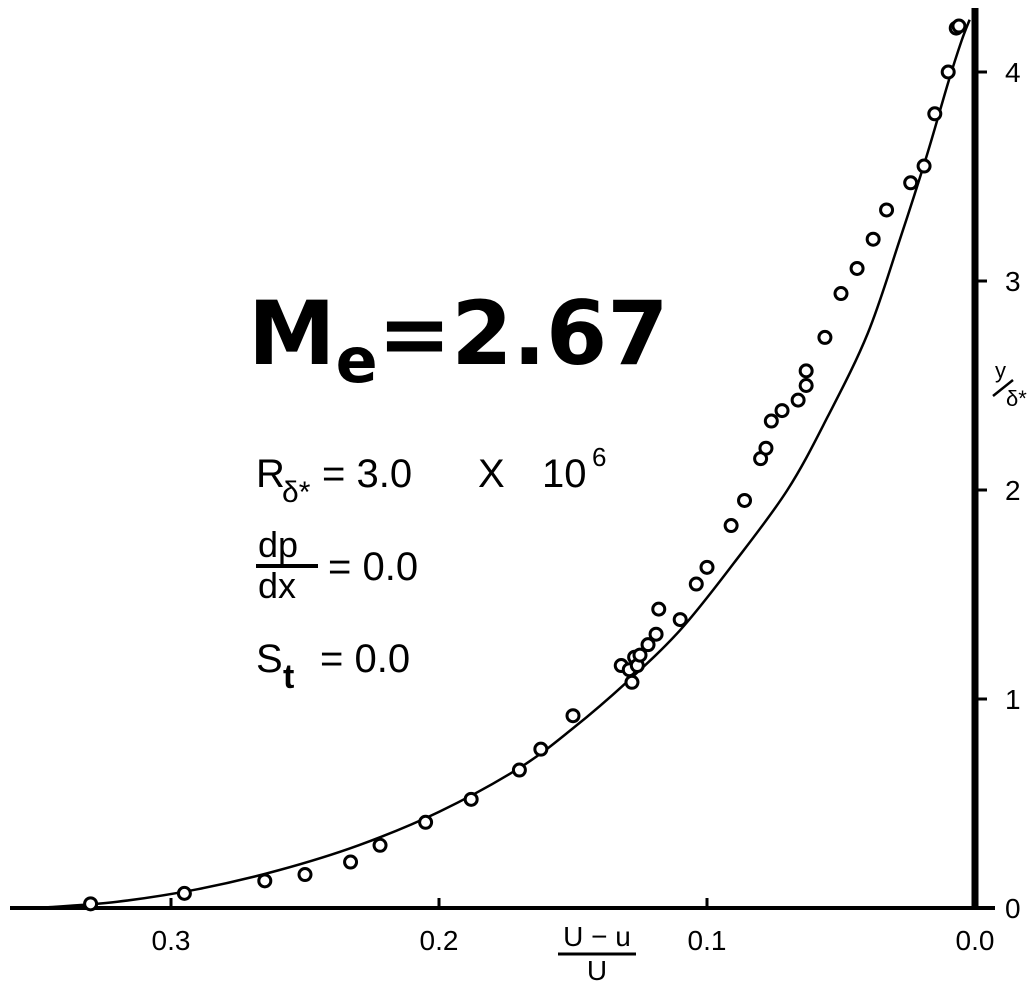  I want to click on y-tick-label: 2, so click(1013, 490).